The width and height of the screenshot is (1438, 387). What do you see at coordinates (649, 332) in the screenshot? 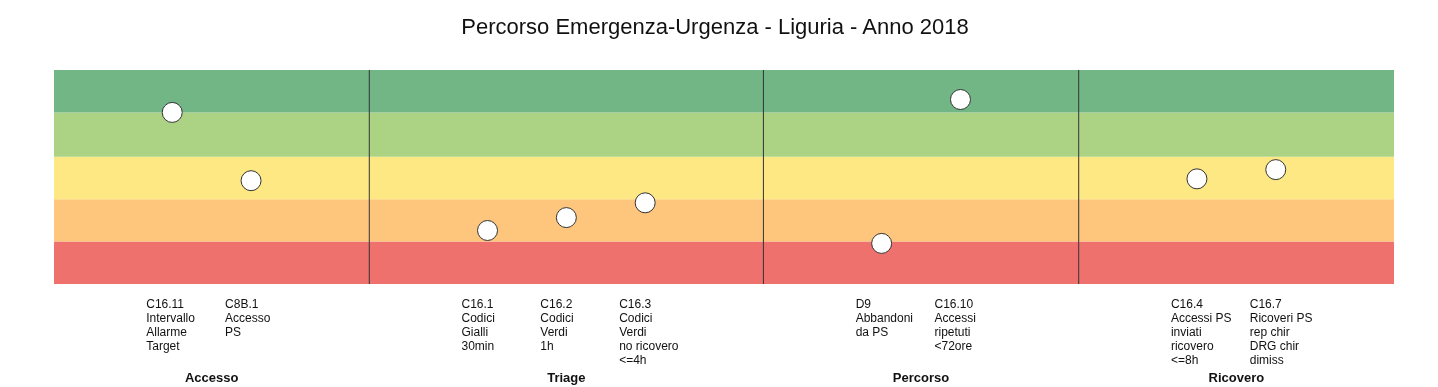
I see `x-tick-label: C16.3 Codici Verdi no ricovero <=4h` at bounding box center [649, 332].